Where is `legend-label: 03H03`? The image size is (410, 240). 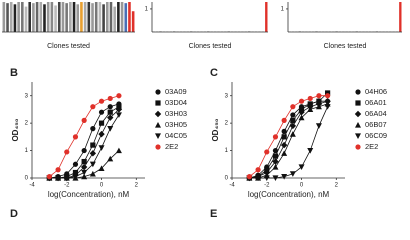
legend-label: 03H03 is located at coordinates (176, 113).